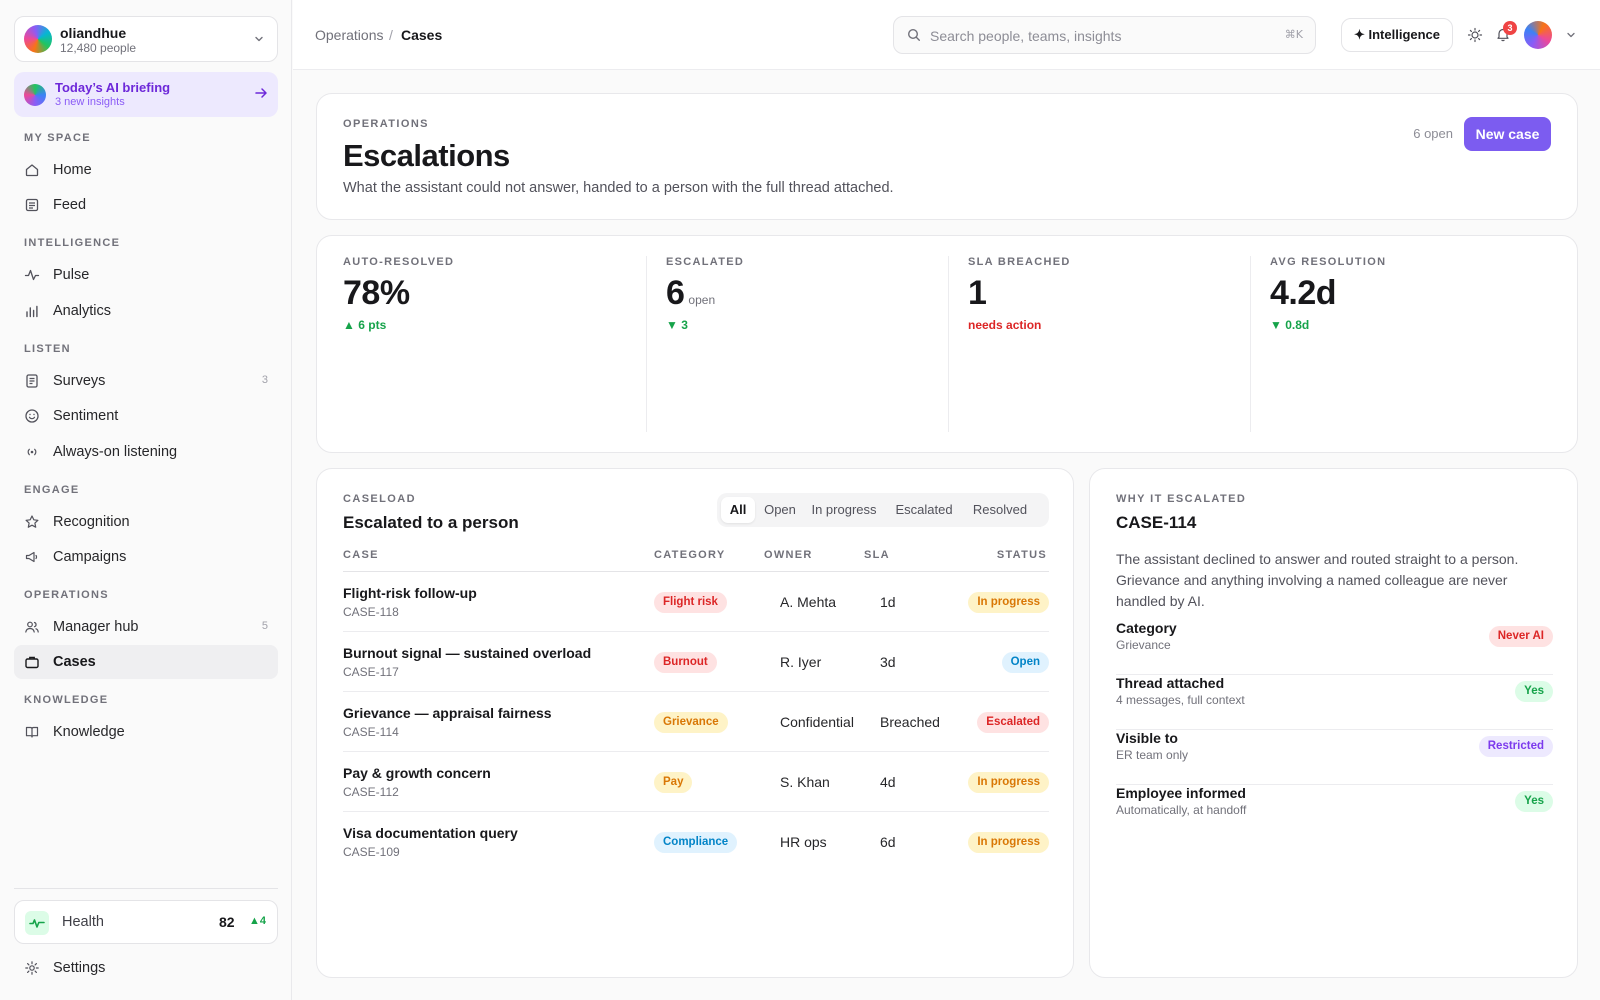 The width and height of the screenshot is (1600, 1000). Describe the element at coordinates (690, 555) in the screenshot. I see `column-header-category: CATEGORY` at that location.